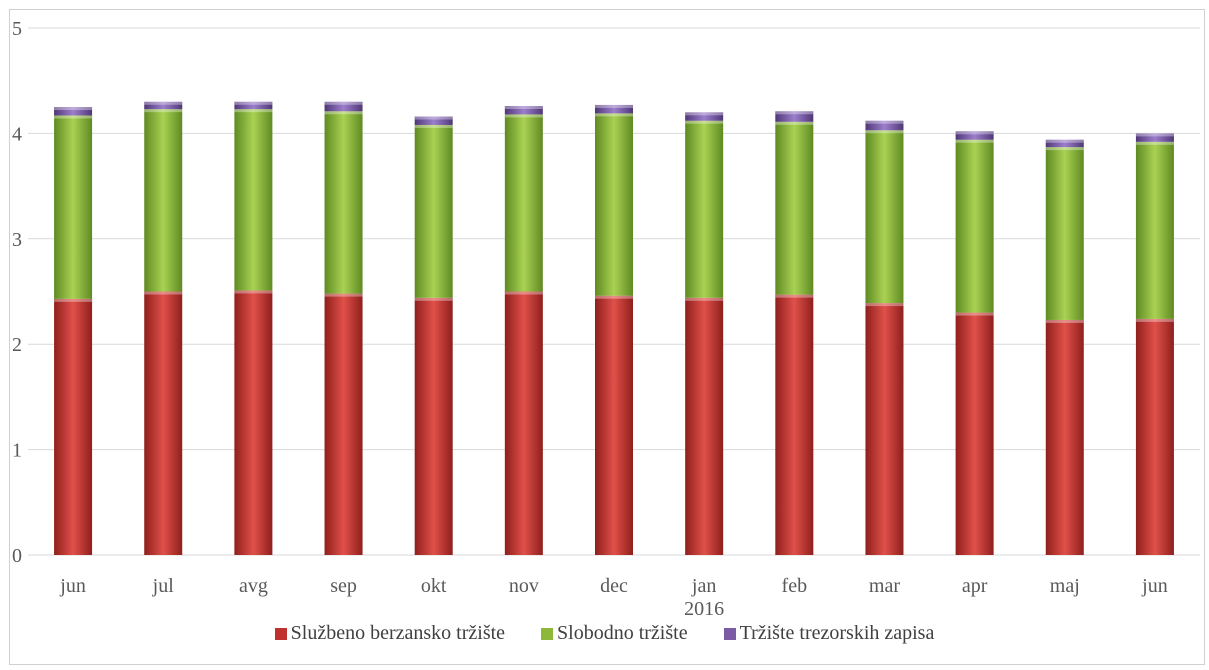 The width and height of the screenshot is (1209, 670). What do you see at coordinates (253, 586) in the screenshot?
I see `x-tick-label: avg` at bounding box center [253, 586].